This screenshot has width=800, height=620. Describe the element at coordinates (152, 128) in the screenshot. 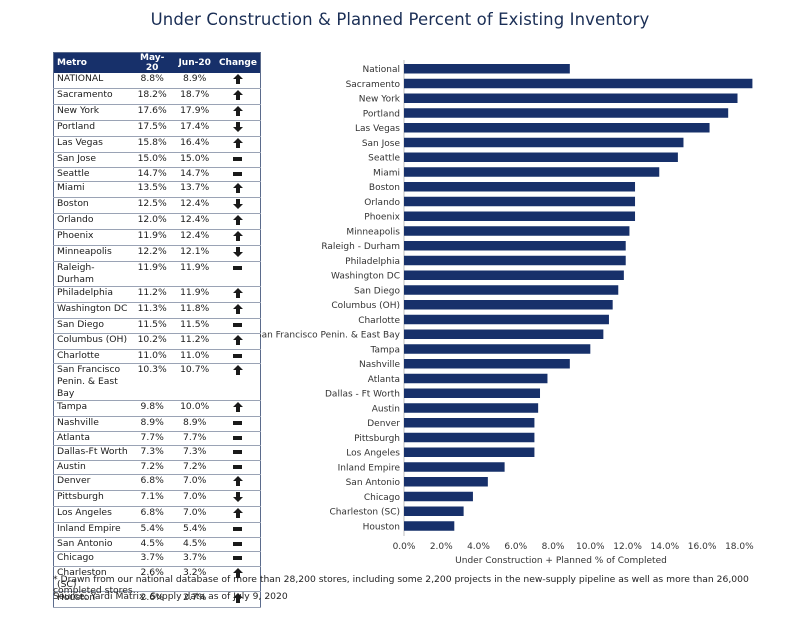

I see `may-value: 17.5%` at that location.